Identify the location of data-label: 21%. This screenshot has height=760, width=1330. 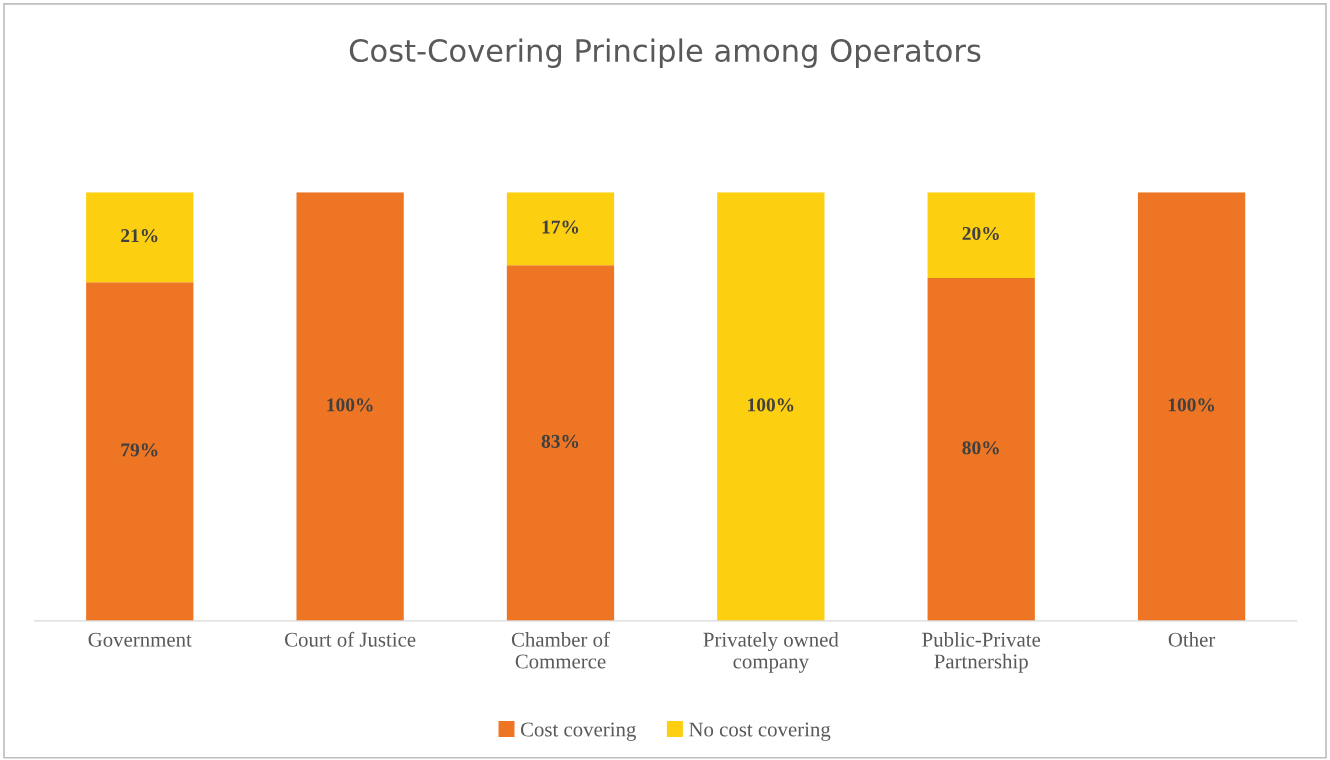
(139, 236).